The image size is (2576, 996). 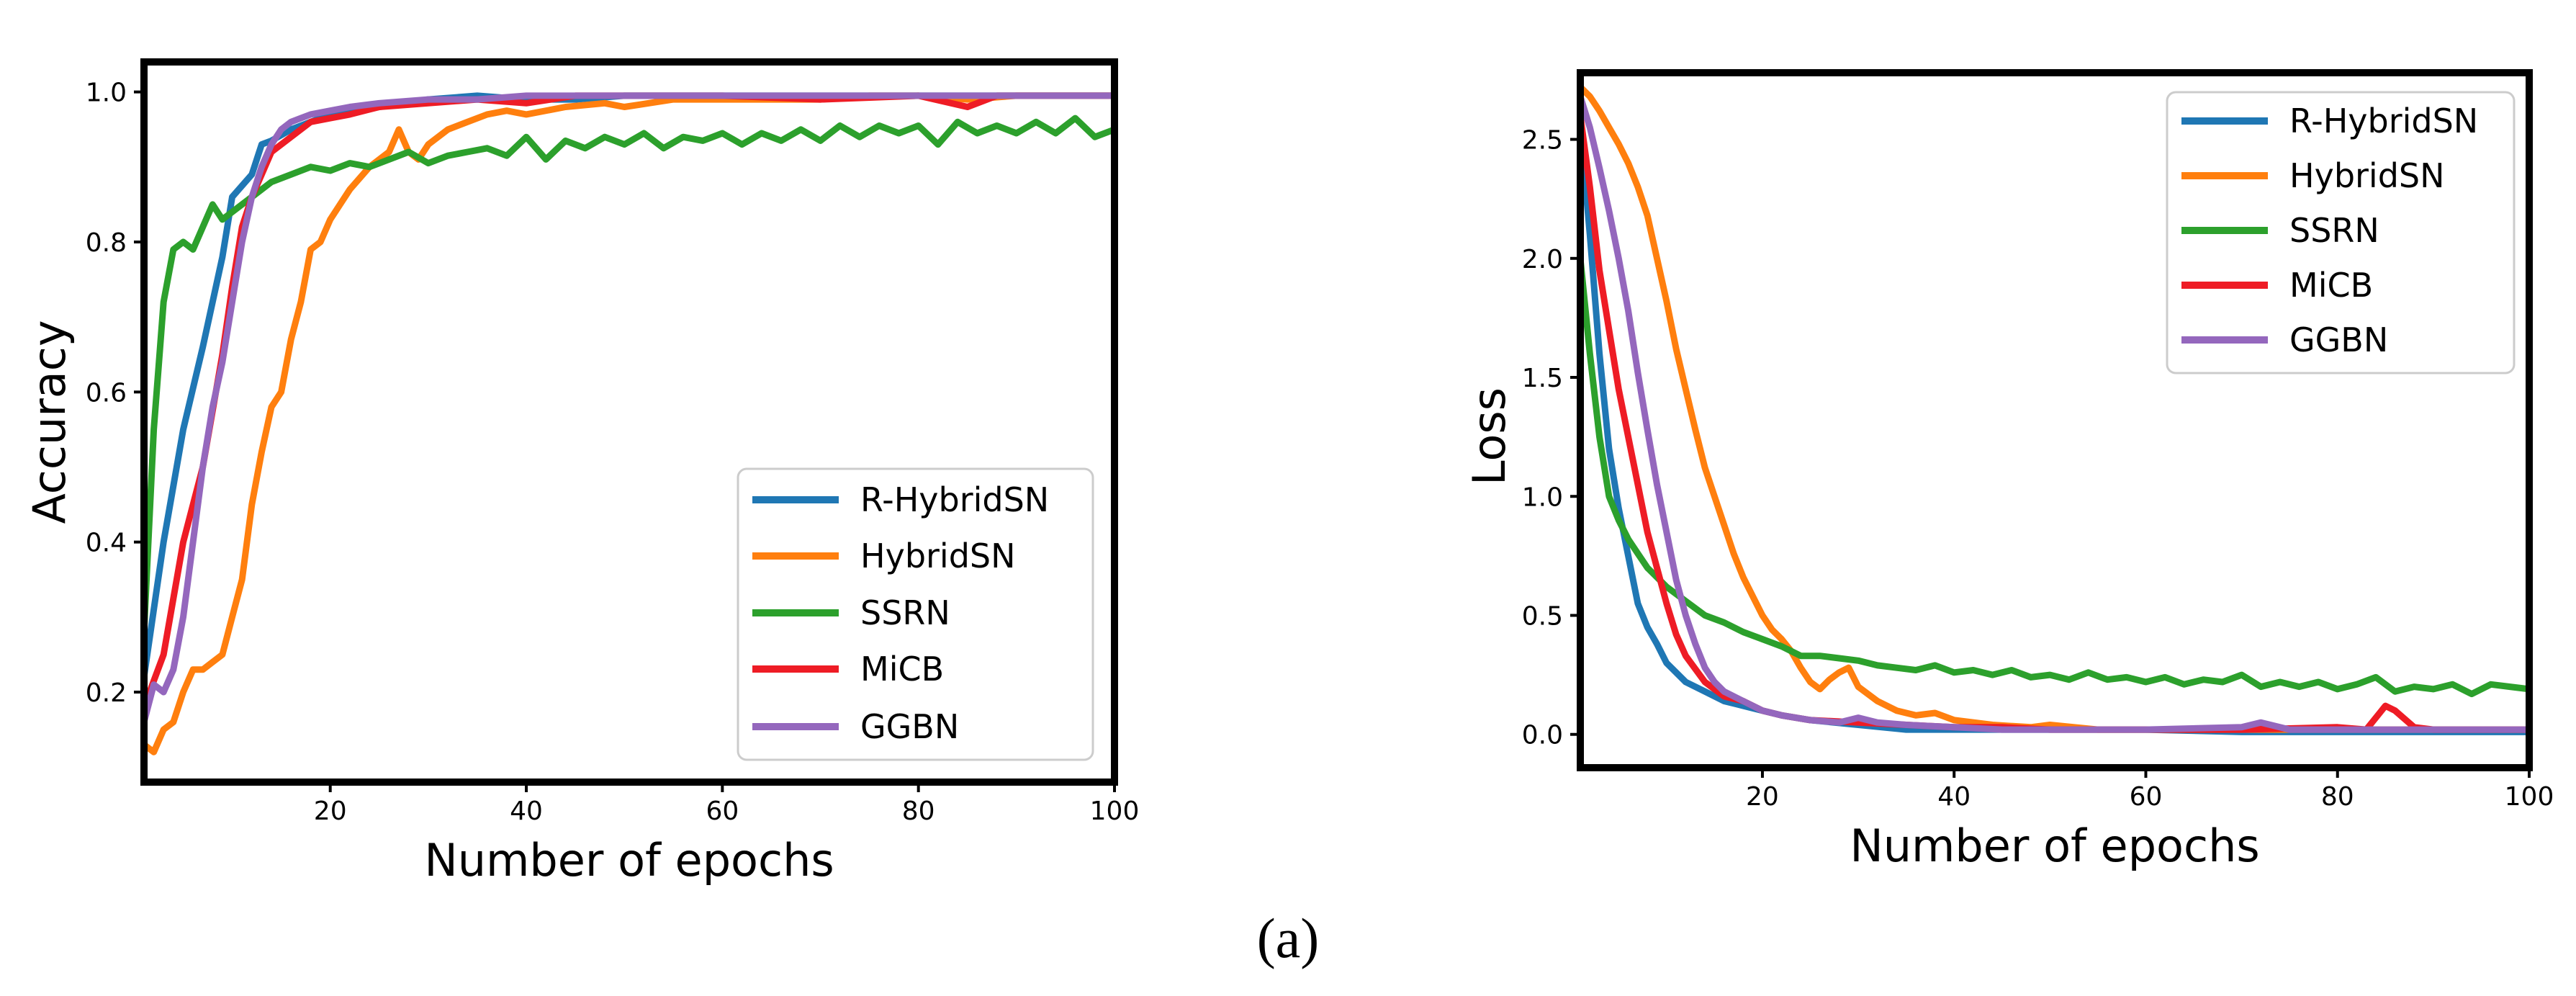 What do you see at coordinates (1543, 141) in the screenshot?
I see `loss-y-tick-label: 2.5` at bounding box center [1543, 141].